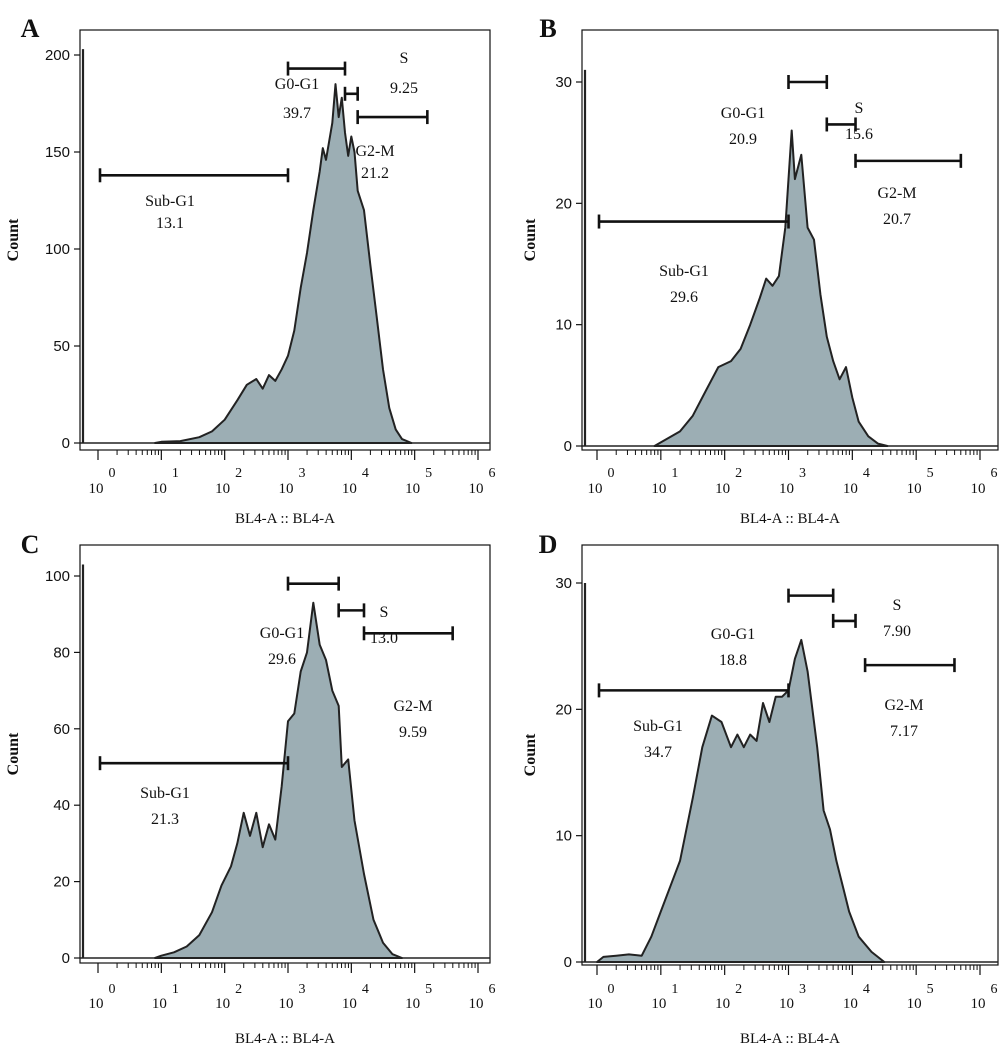 This screenshot has height=1056, width=1000. I want to click on gate-percent: 7.90, so click(897, 631).